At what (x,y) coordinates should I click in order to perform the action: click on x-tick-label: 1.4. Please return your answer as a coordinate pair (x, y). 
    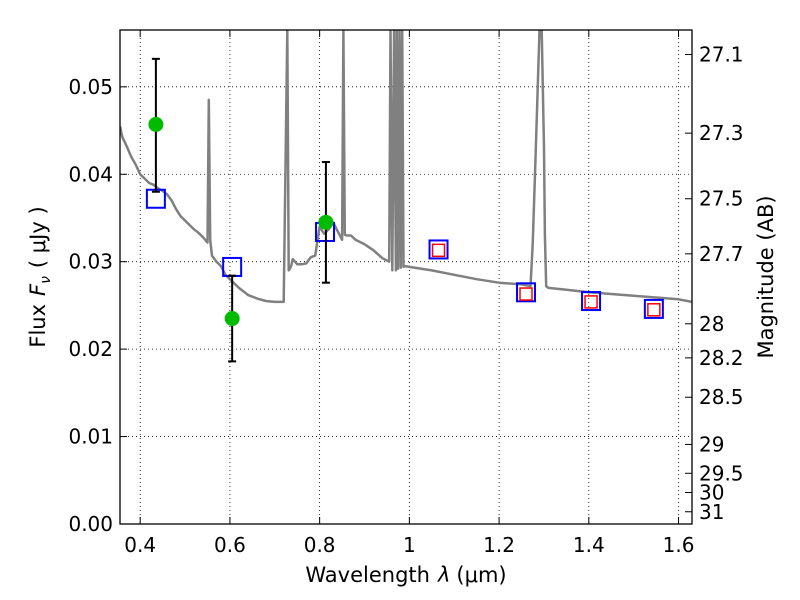
    Looking at the image, I should click on (589, 545).